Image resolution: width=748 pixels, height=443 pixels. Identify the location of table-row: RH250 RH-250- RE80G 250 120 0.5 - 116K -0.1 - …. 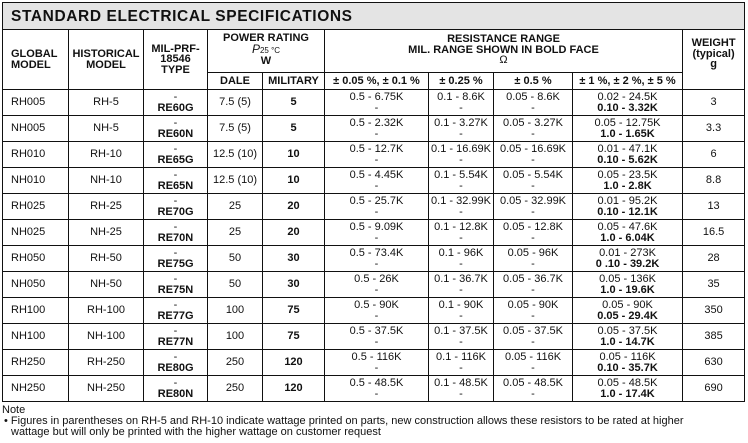
(374, 362).